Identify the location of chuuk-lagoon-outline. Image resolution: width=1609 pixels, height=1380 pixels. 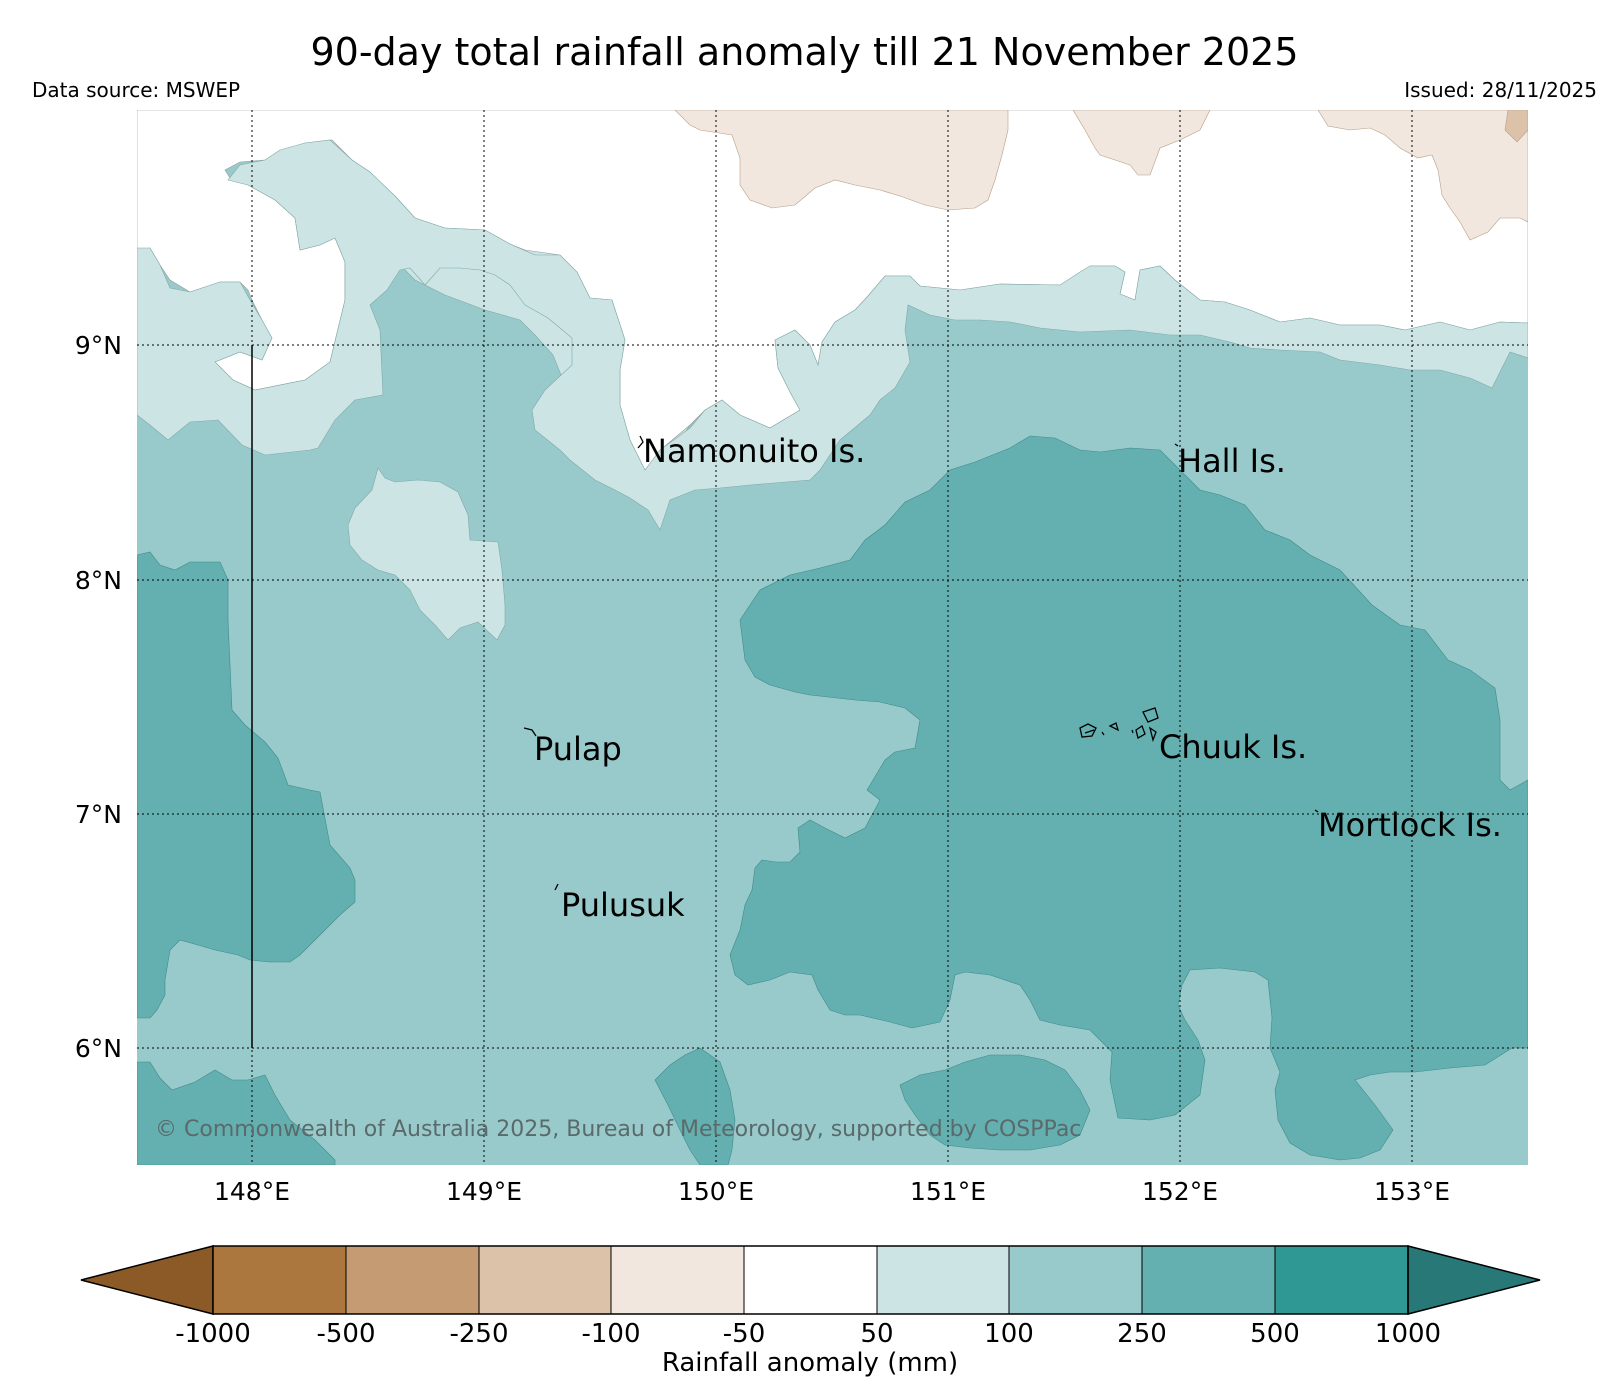
(1119, 725).